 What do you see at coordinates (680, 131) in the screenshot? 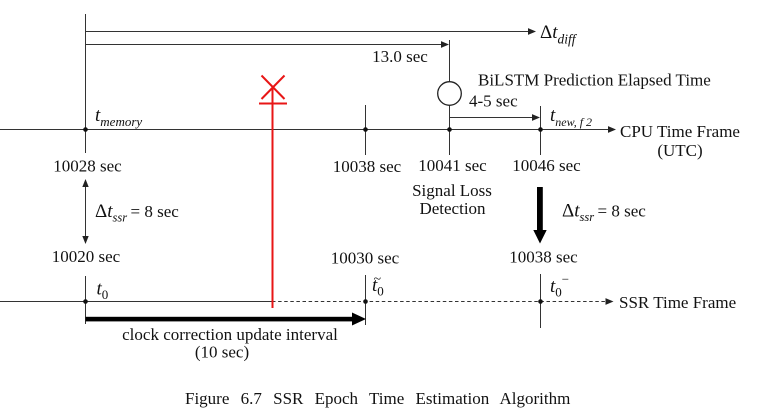
I see `svg-text: CPU Time Frame` at bounding box center [680, 131].